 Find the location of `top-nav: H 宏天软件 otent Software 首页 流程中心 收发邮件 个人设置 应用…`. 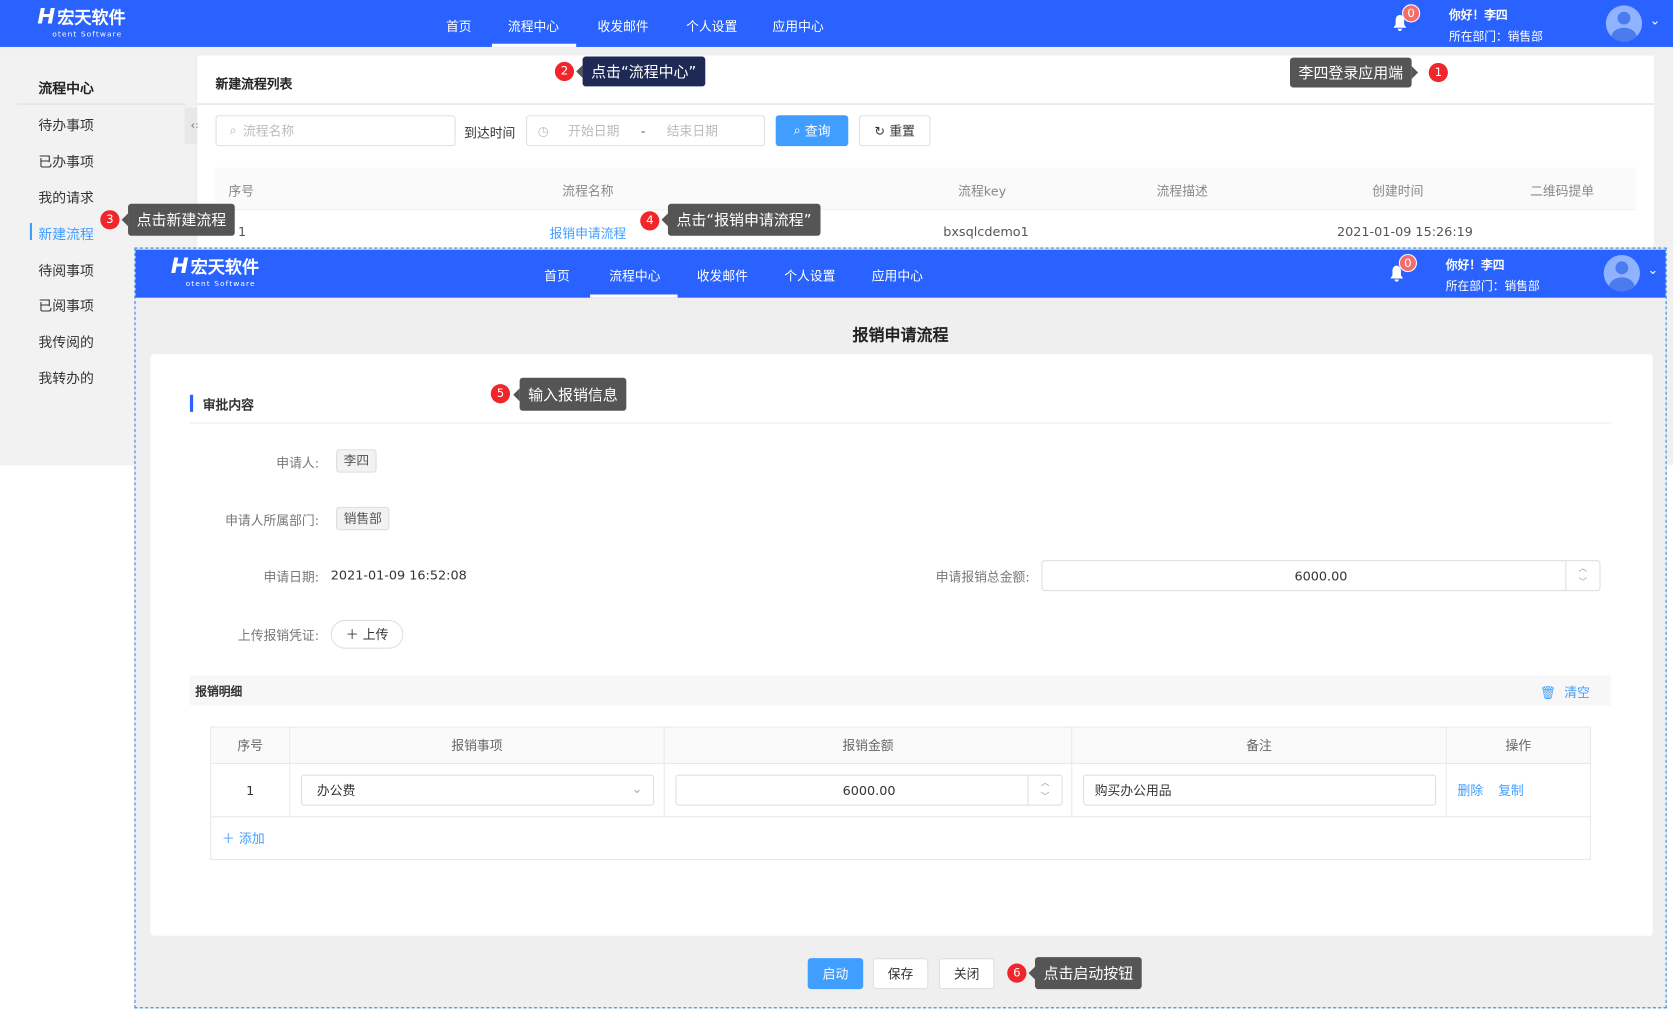

top-nav: H 宏天软件 otent Software 首页 流程中心 收发邮件 个人设置 应用… is located at coordinates (836, 23).